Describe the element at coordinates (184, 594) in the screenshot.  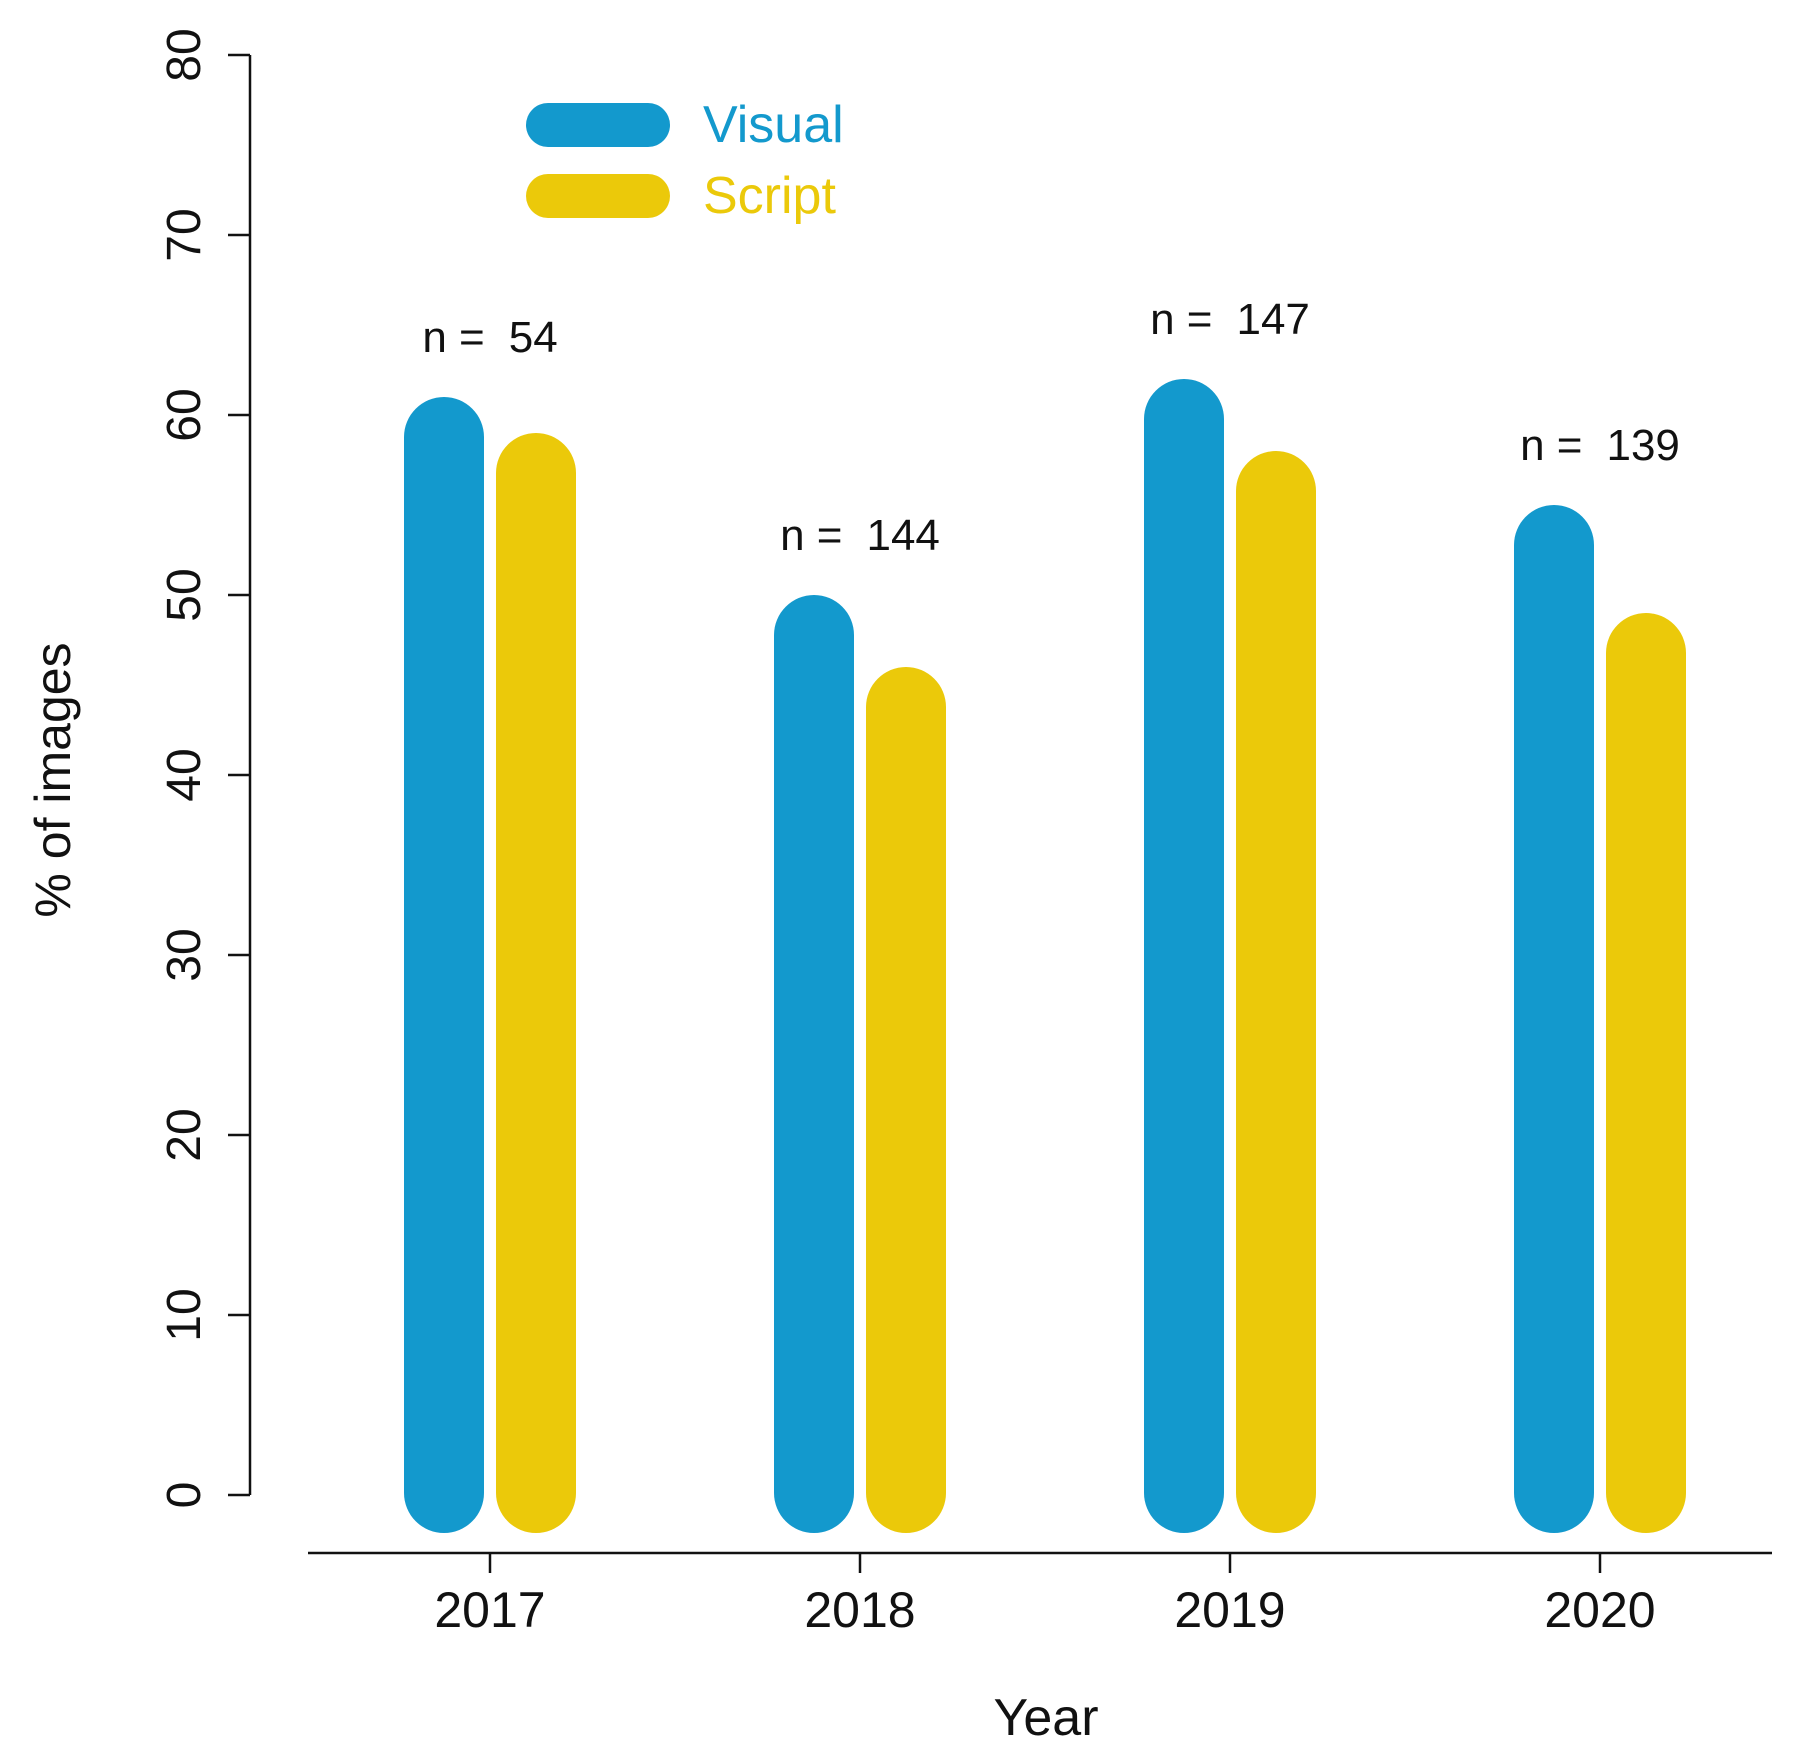
I see `y-tick-label: 50` at that location.